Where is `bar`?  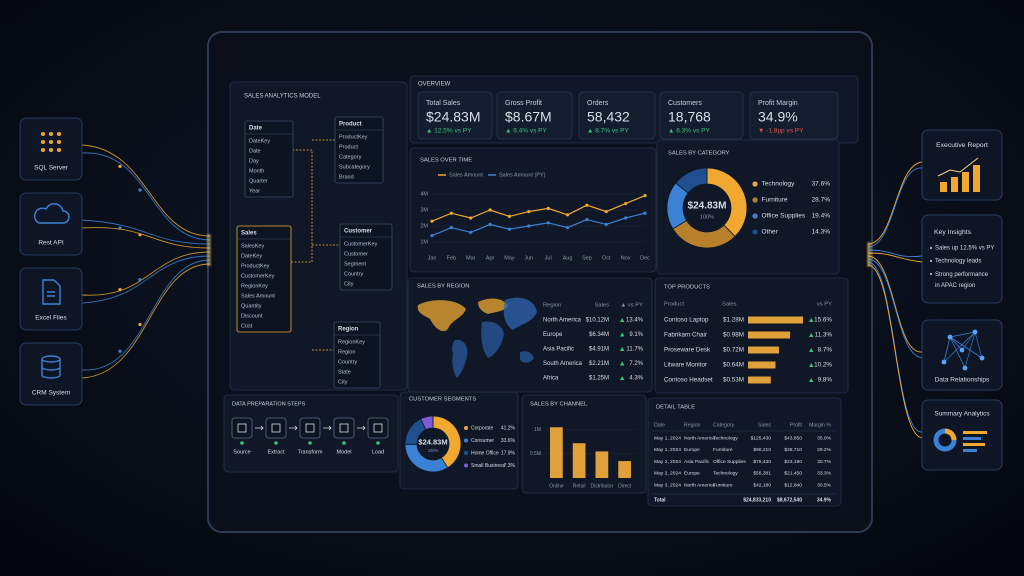 bar is located at coordinates (602, 464).